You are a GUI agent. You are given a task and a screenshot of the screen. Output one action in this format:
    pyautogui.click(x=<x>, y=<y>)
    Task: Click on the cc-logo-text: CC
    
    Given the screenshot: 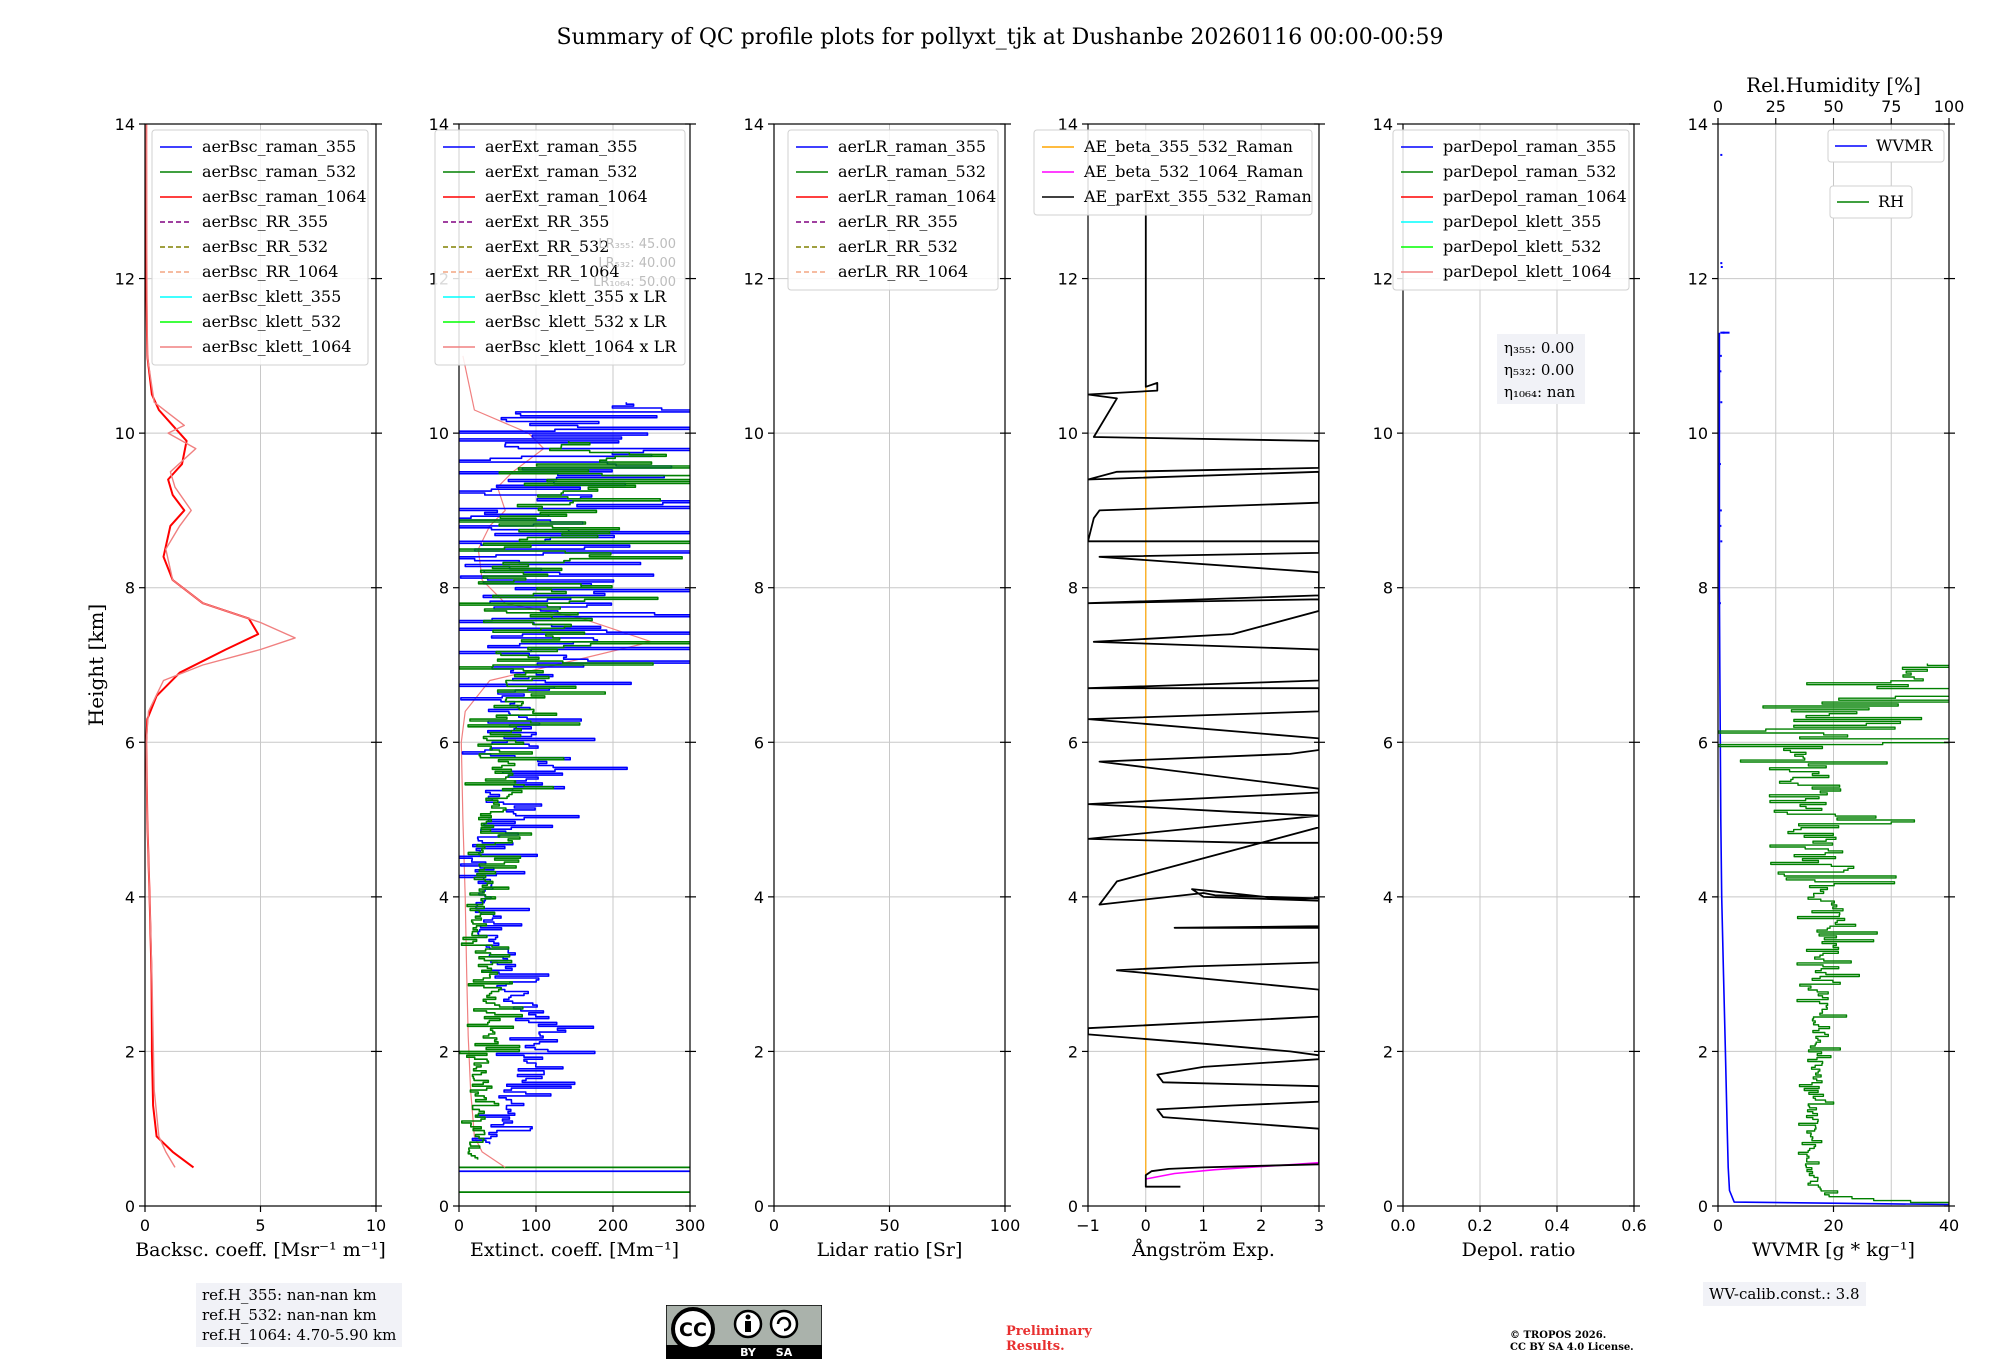 What is the action you would take?
    pyautogui.click(x=693, y=1330)
    